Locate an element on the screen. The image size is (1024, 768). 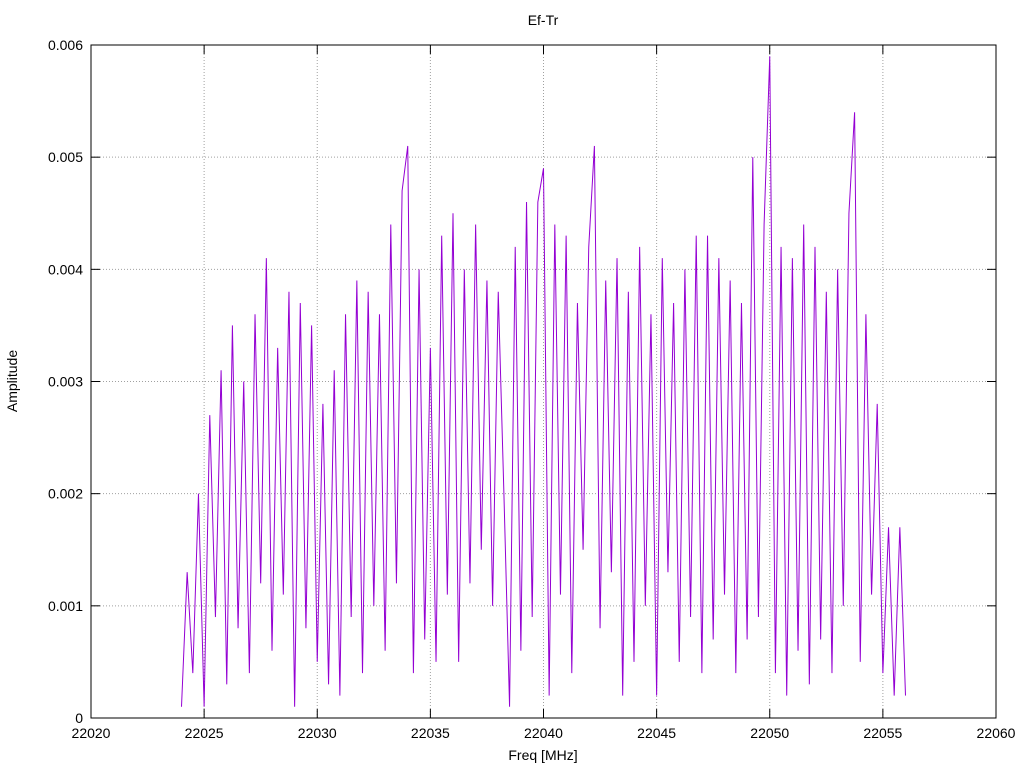
x-tick-label: 22040 is located at coordinates (543, 733).